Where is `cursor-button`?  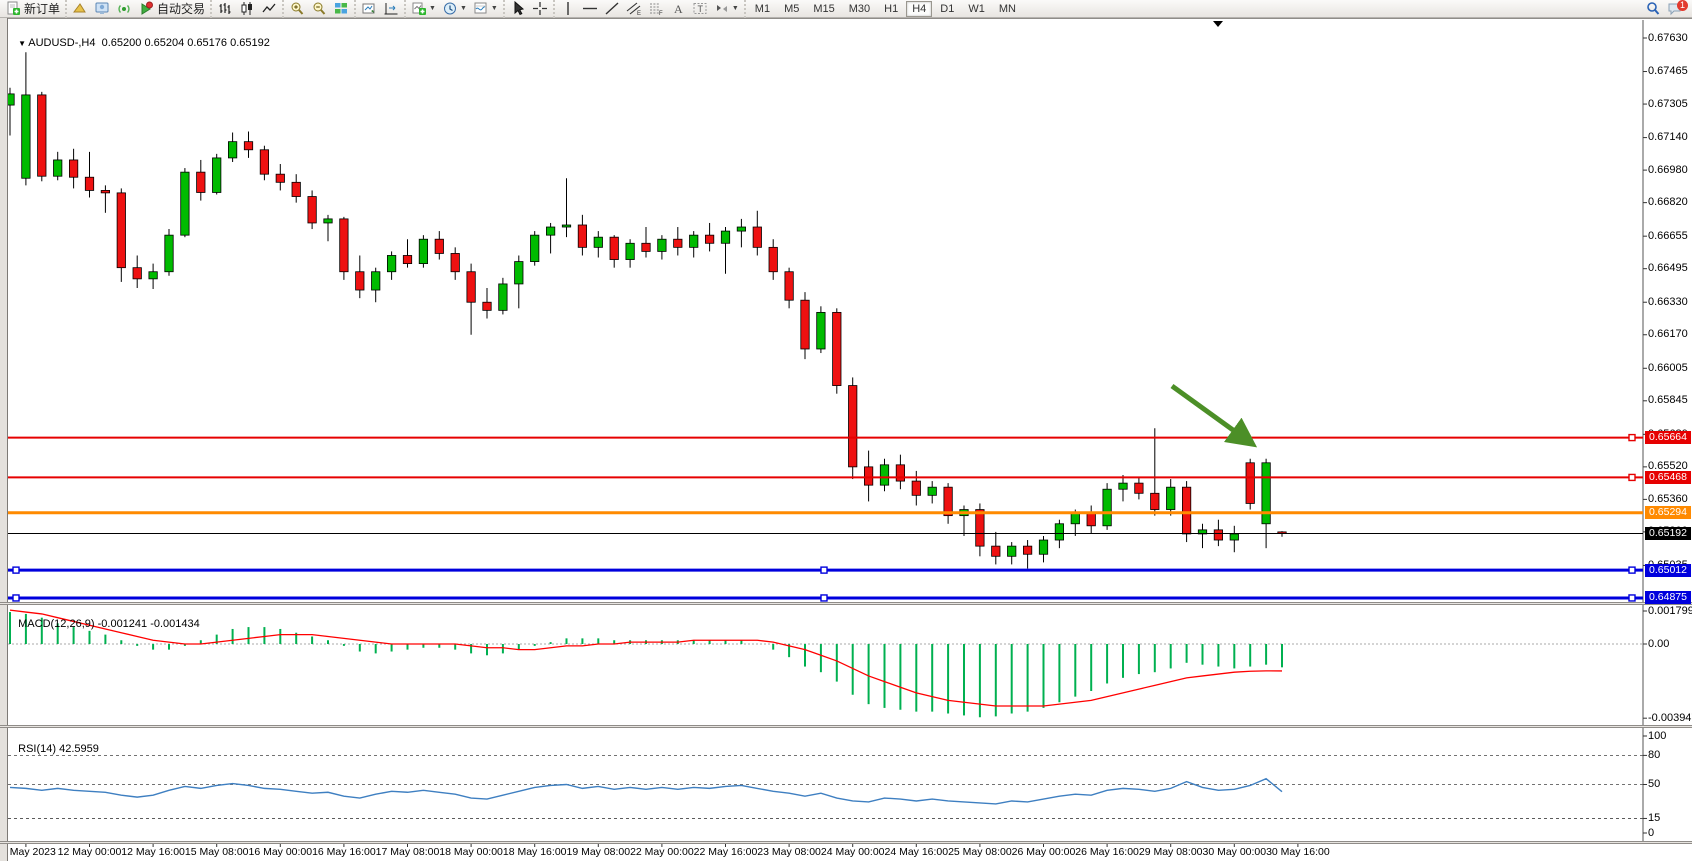
cursor-button is located at coordinates (518, 8).